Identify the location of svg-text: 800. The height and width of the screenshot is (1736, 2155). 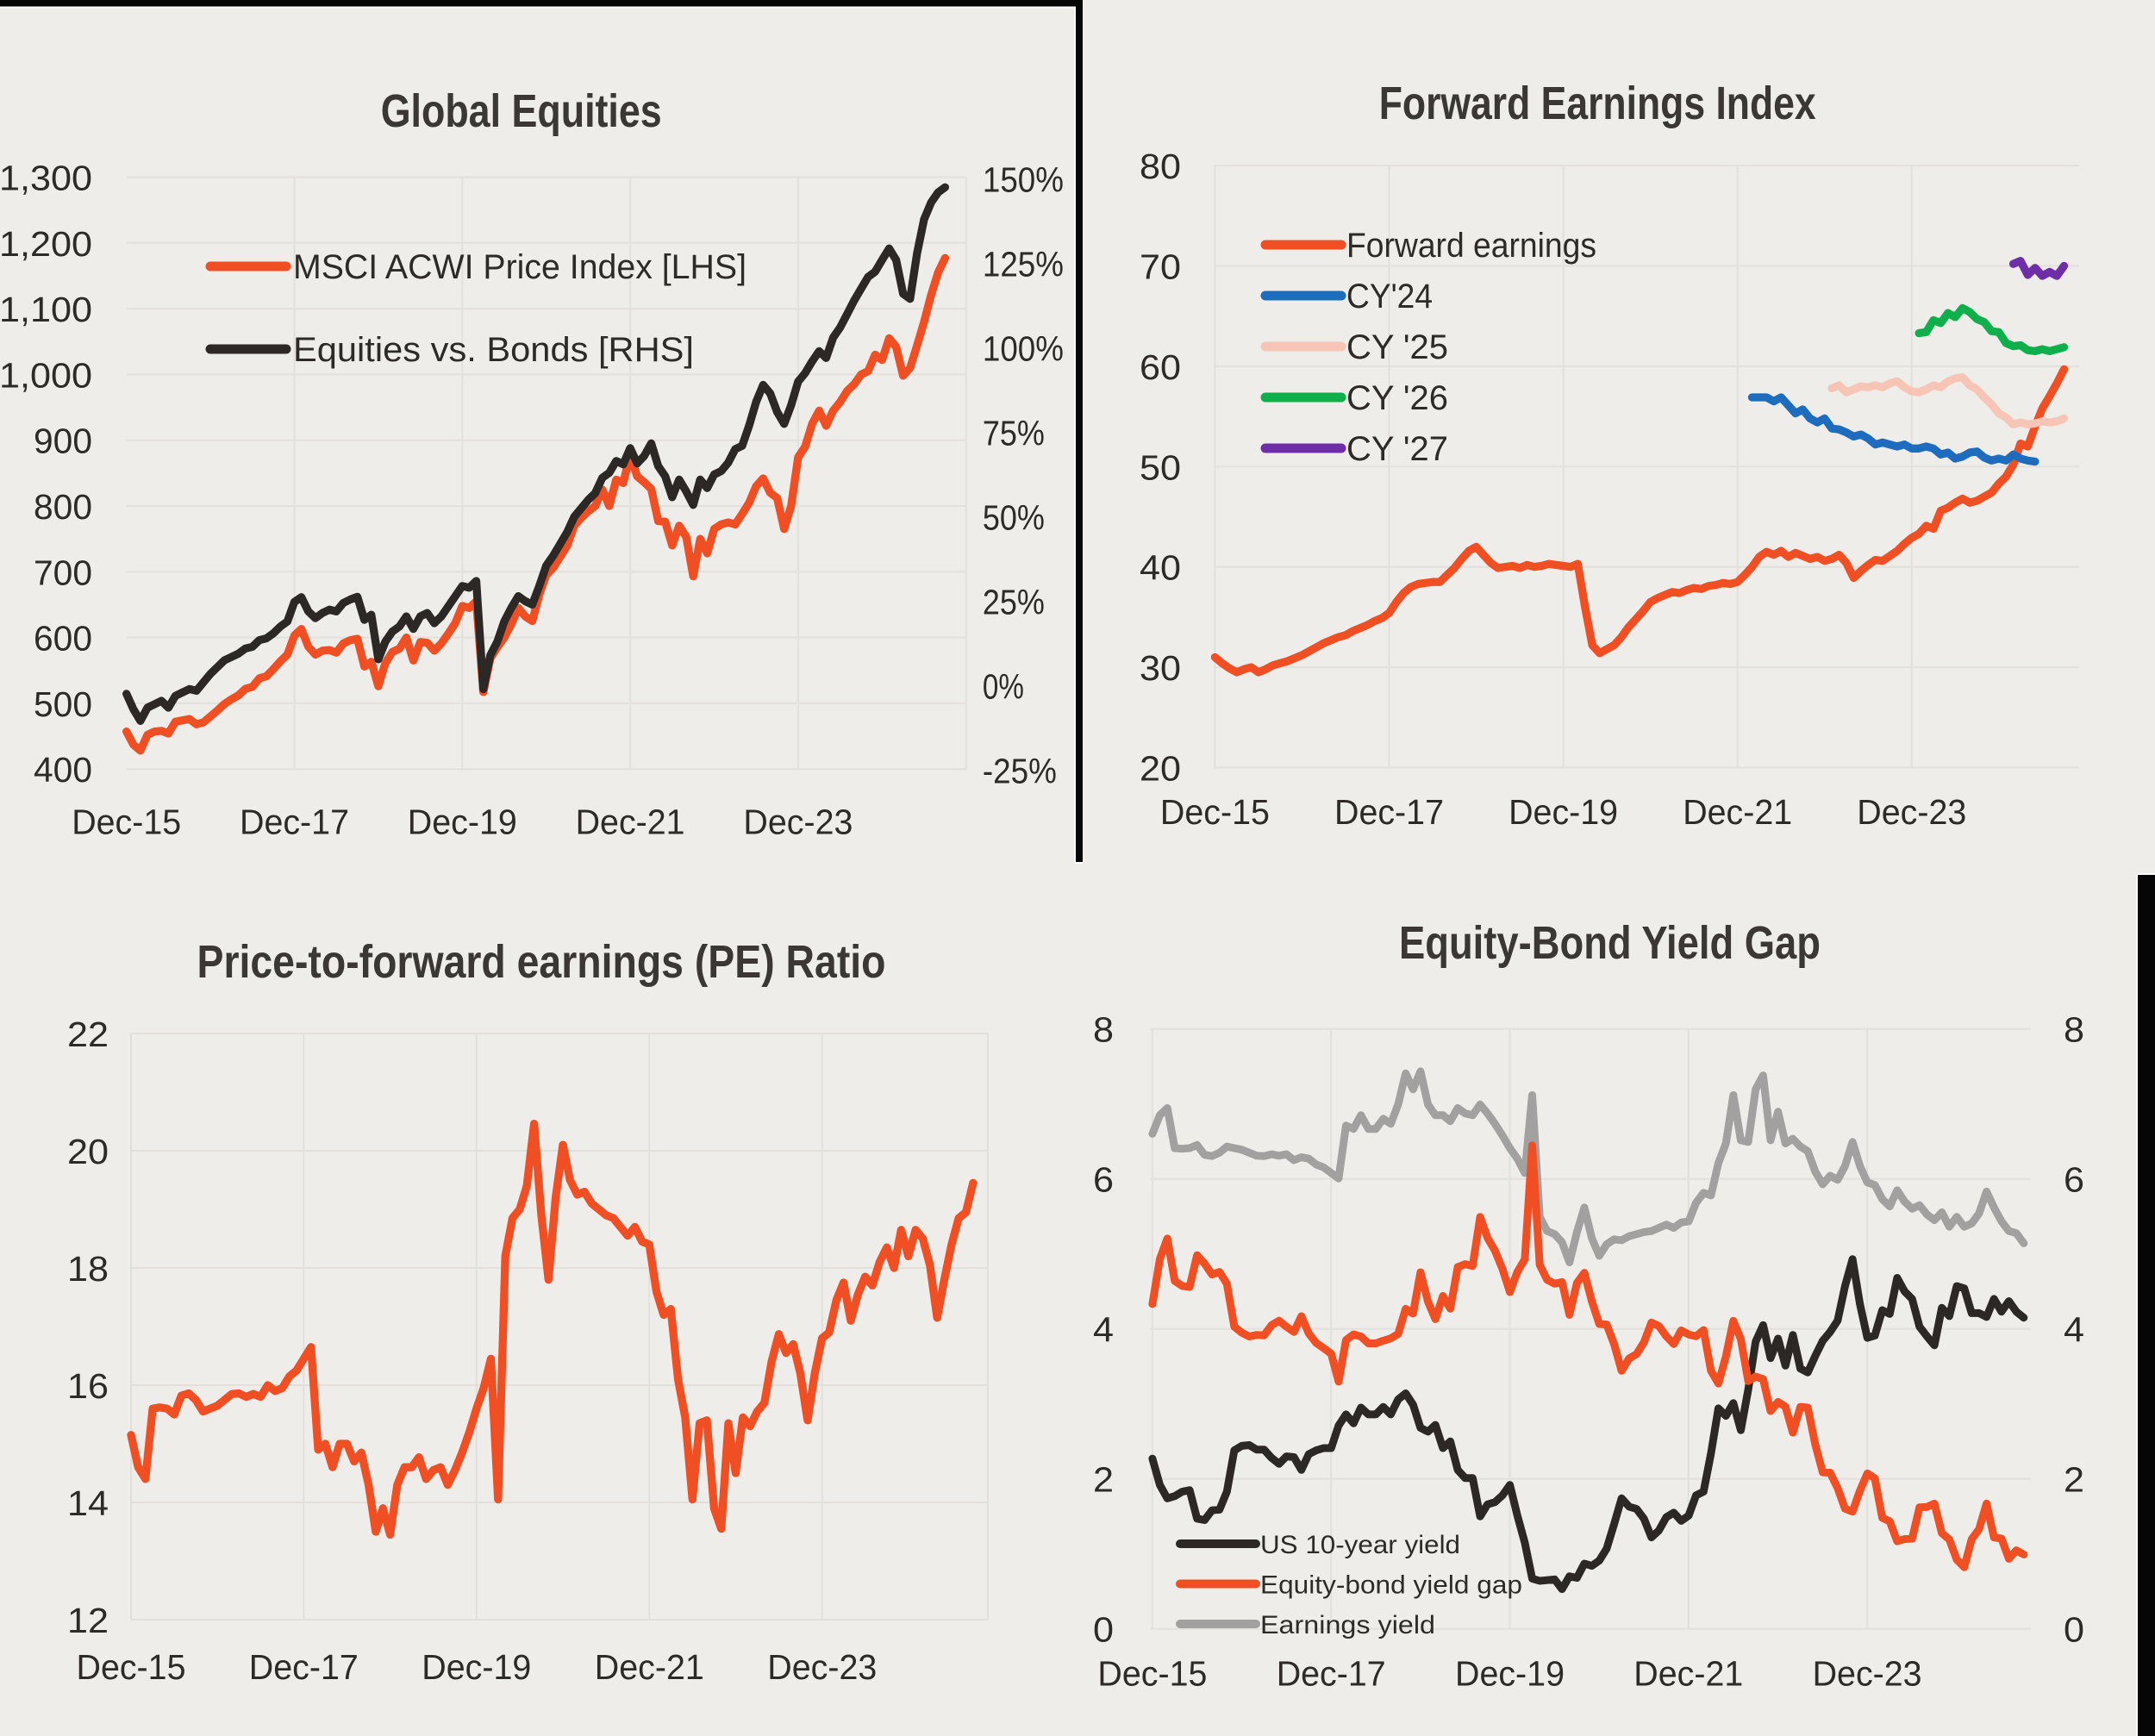
(63, 507).